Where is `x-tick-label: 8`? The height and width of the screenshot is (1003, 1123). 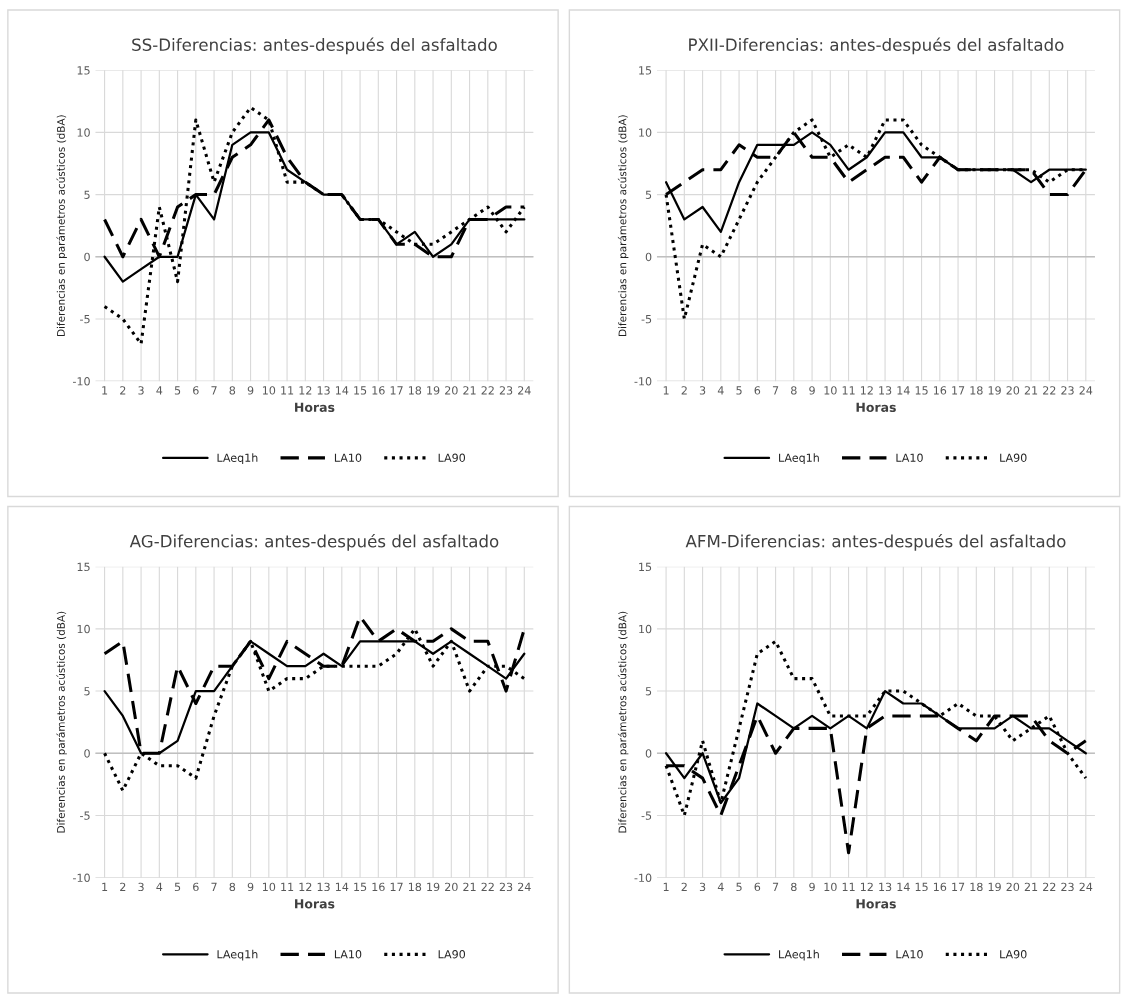 x-tick-label: 8 is located at coordinates (794, 390).